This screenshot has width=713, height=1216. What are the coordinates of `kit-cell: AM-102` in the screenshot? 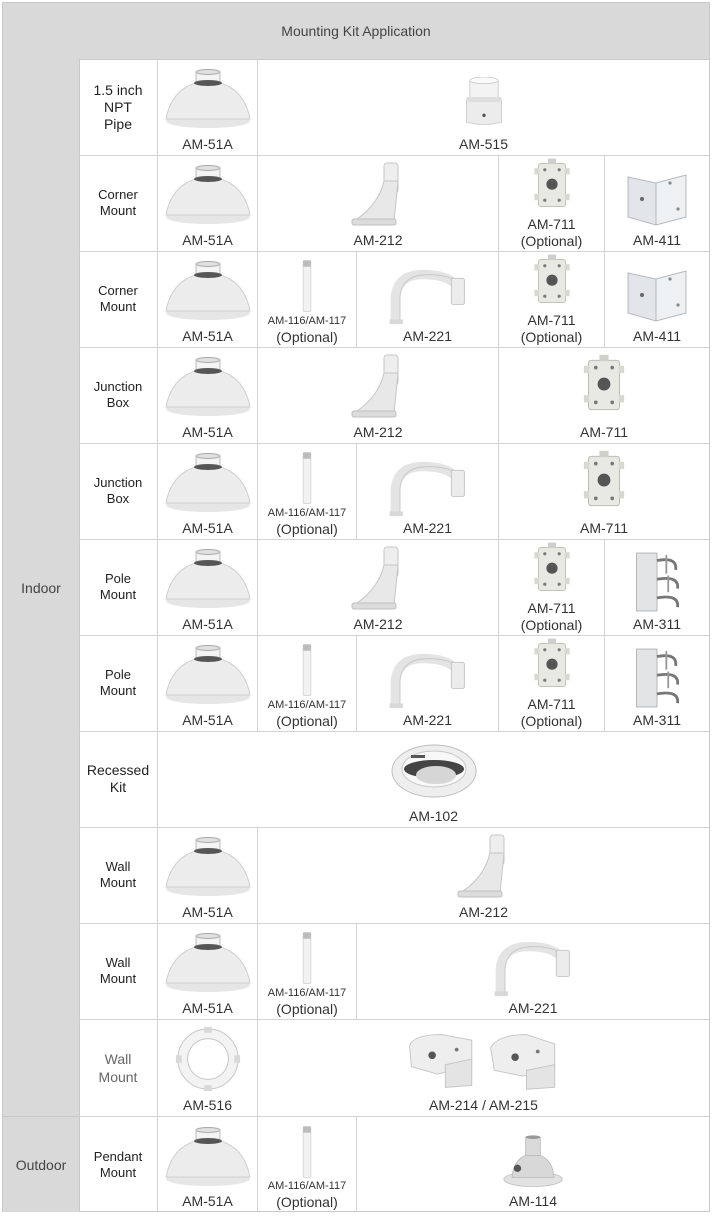 It's located at (433, 779).